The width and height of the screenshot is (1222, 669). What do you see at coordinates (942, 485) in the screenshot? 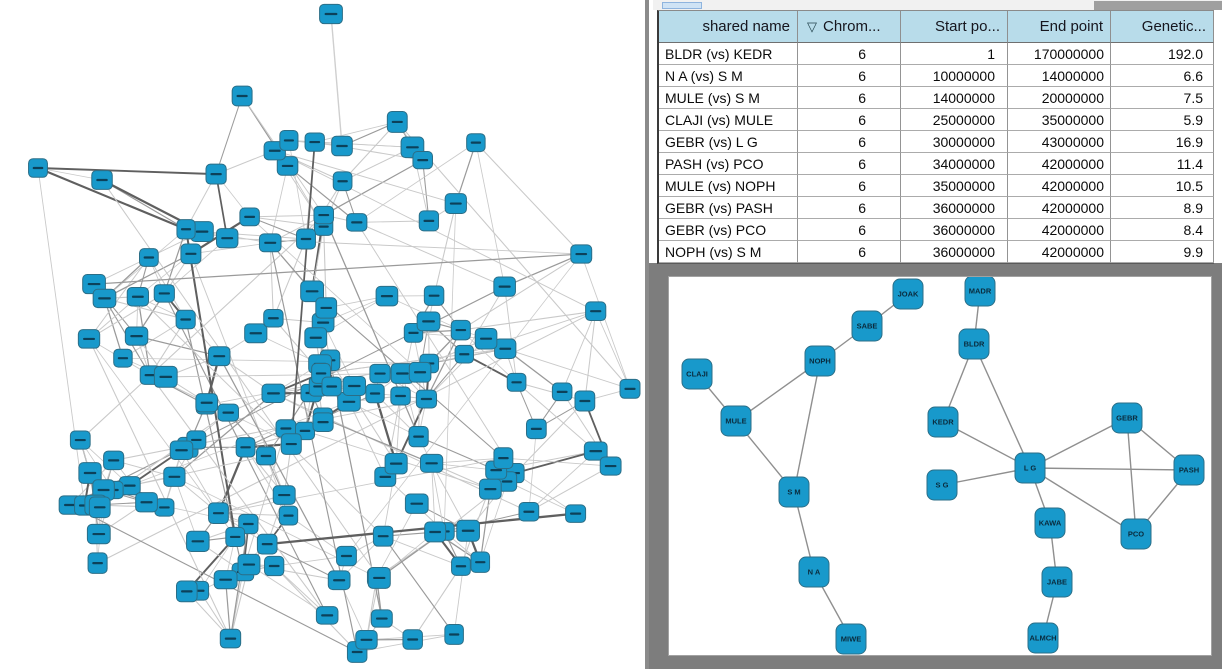
I see `network-node-s-g: S G` at bounding box center [942, 485].